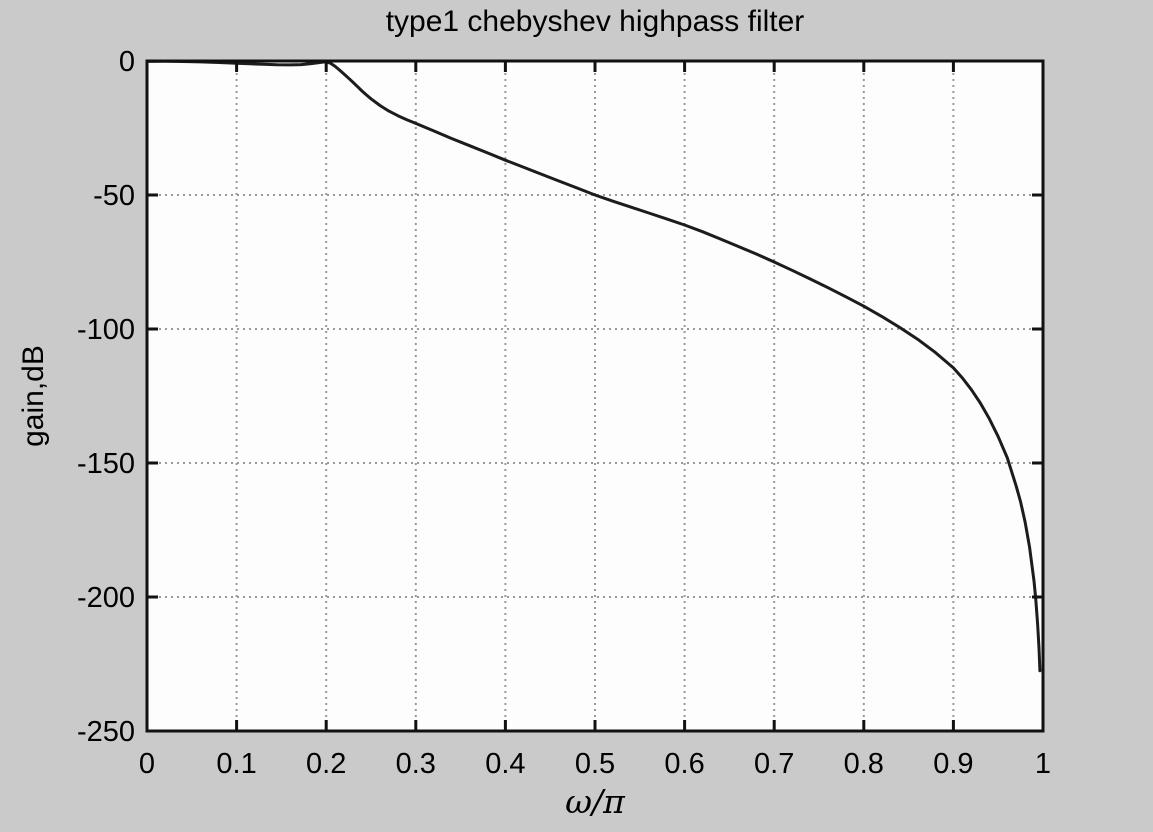 The width and height of the screenshot is (1153, 832). What do you see at coordinates (595, 801) in the screenshot?
I see `x-axis-label: ω/π` at bounding box center [595, 801].